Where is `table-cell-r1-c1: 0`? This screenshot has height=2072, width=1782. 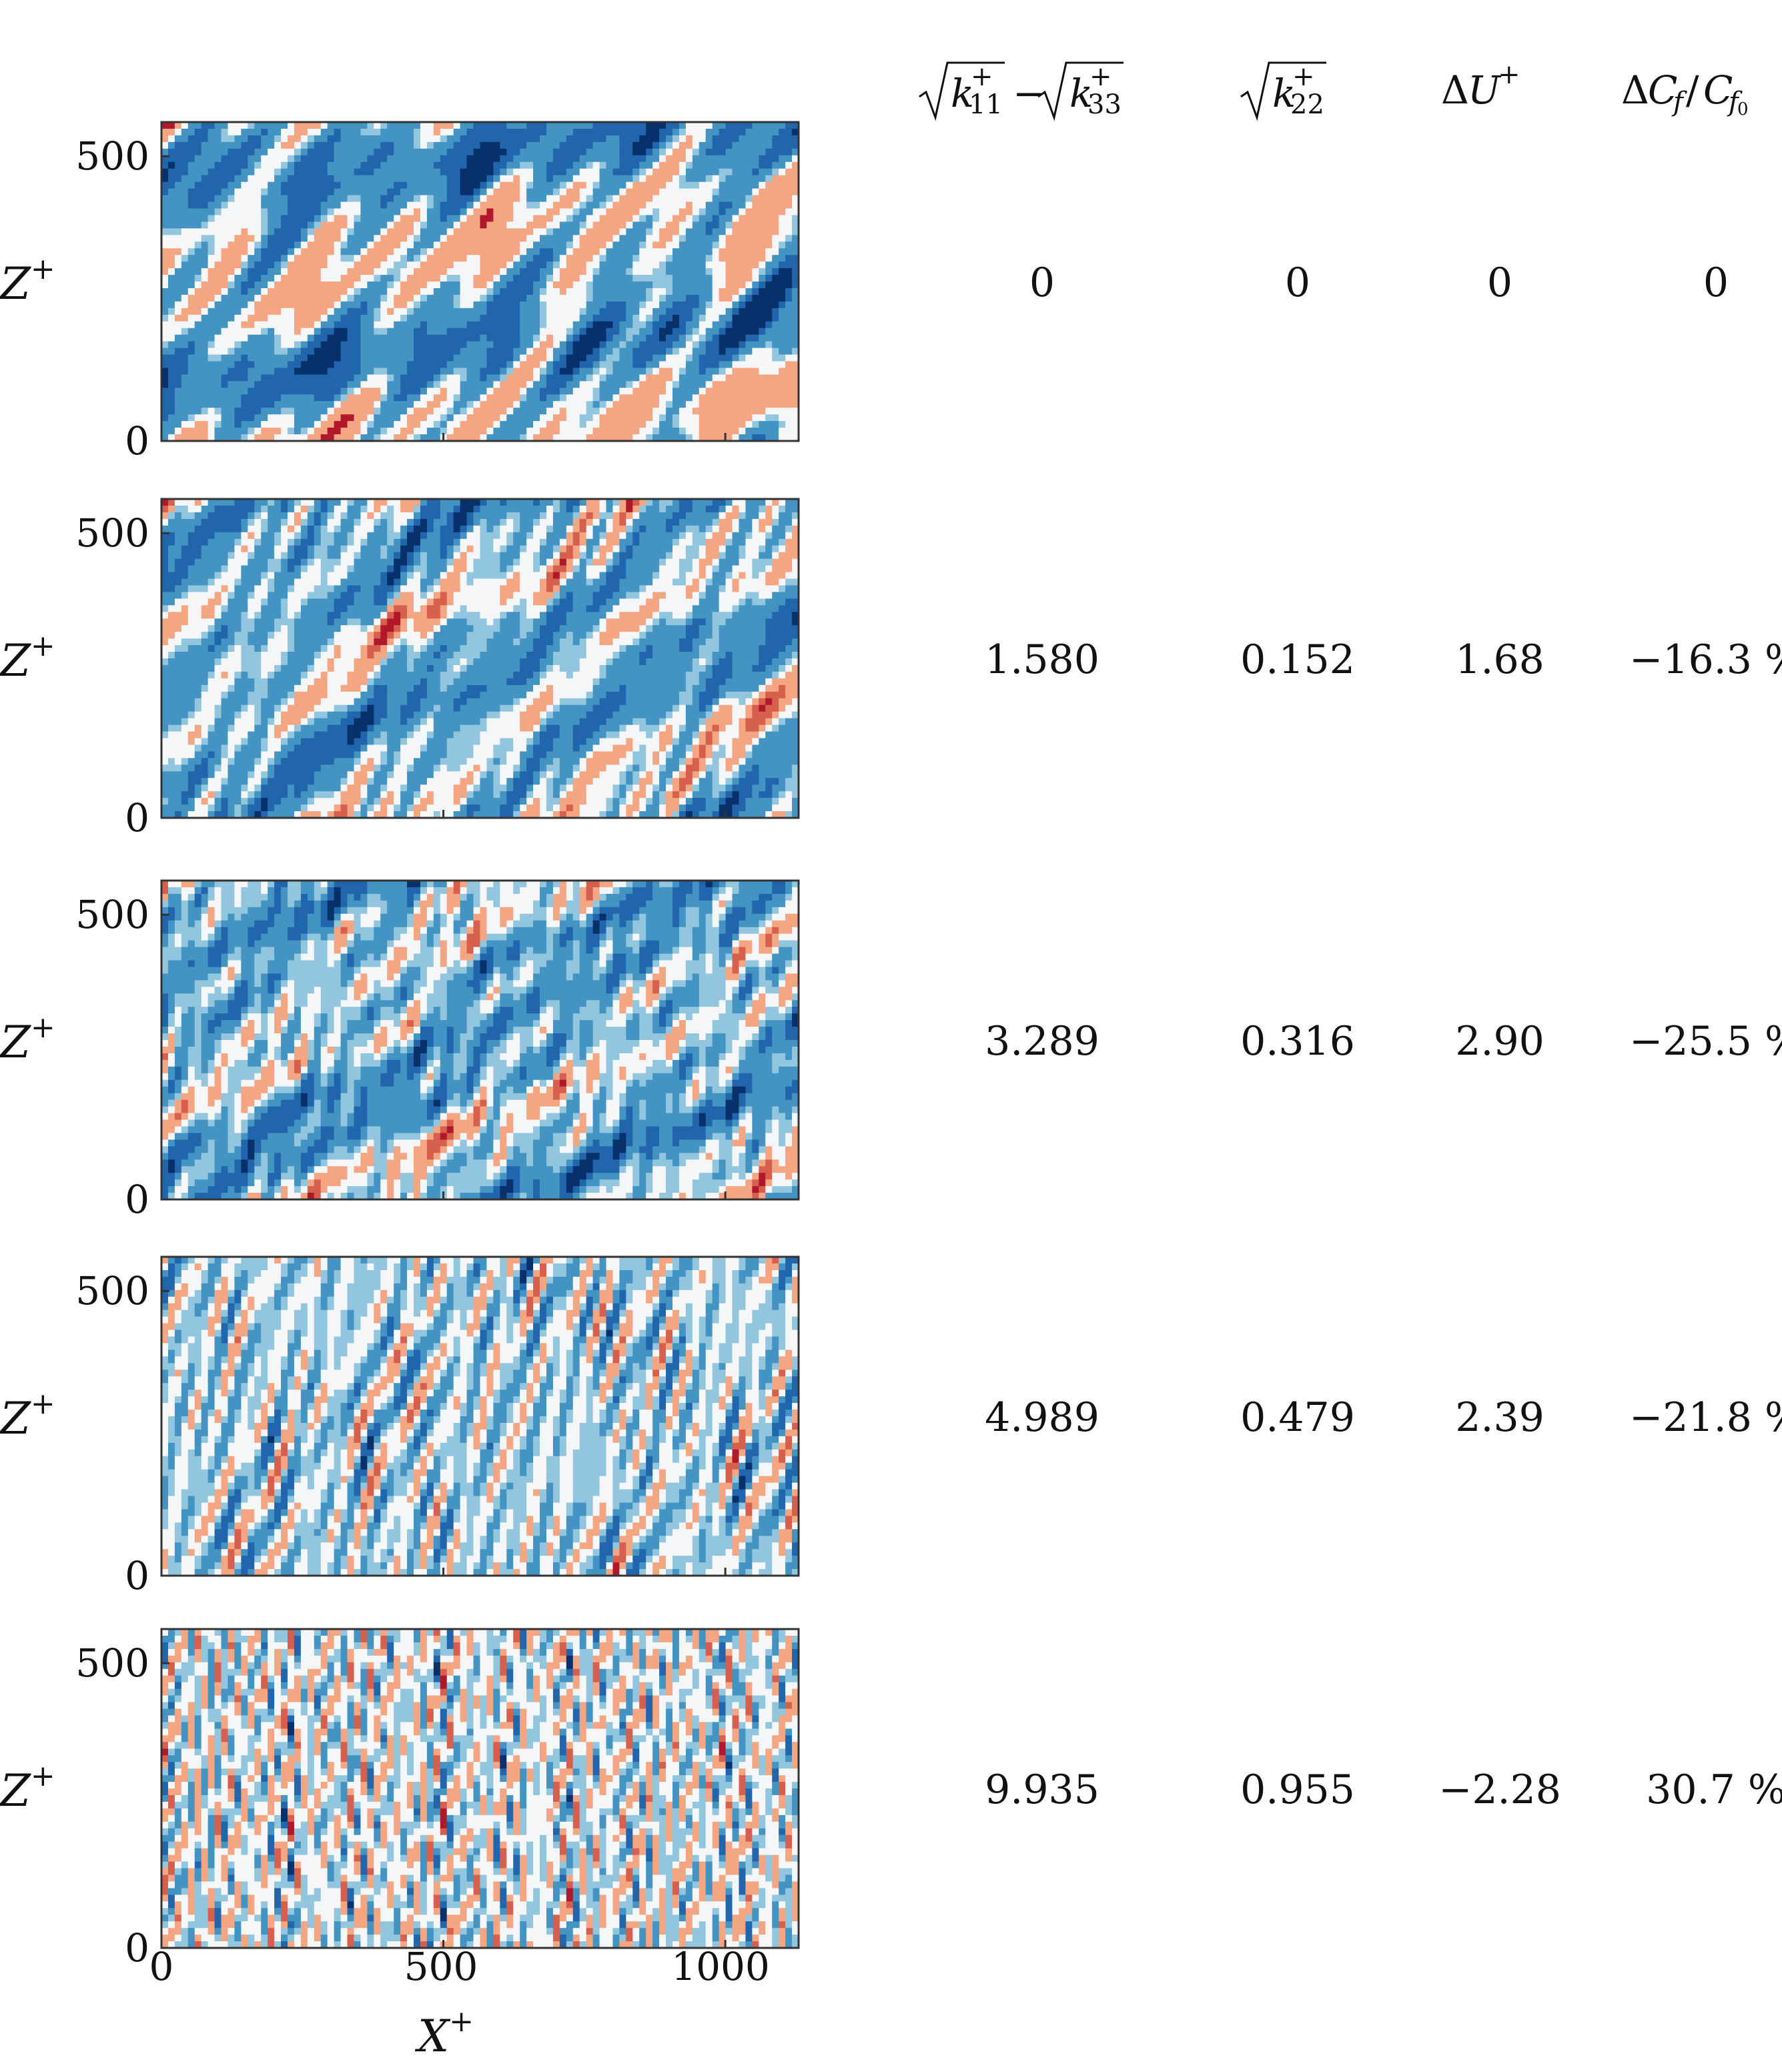 table-cell-r1-c1: 0 is located at coordinates (1042, 283).